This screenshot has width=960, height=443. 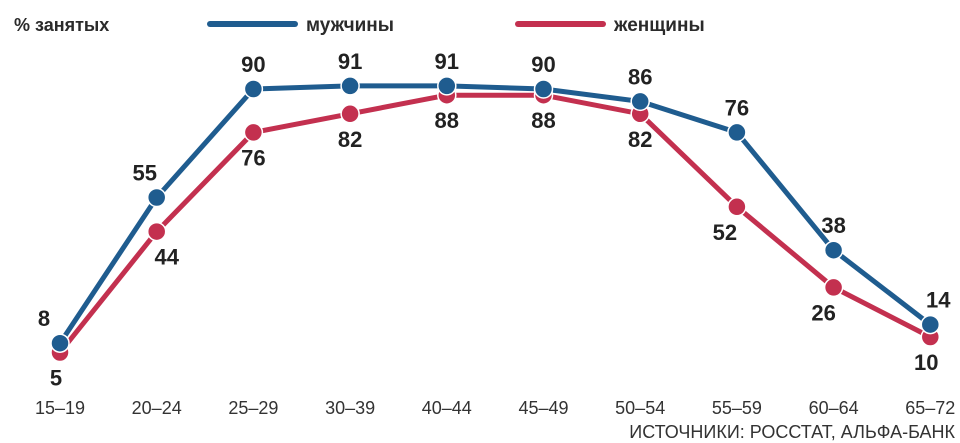 What do you see at coordinates (253, 64) in the screenshot?
I see `data-label-men-2: 90` at bounding box center [253, 64].